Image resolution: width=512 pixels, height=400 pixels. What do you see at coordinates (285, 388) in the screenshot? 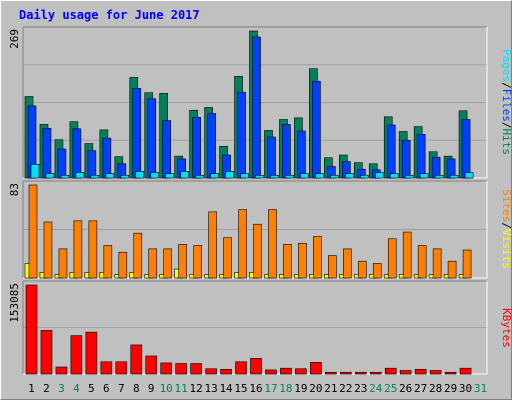
I see `x-tick-label: 18` at bounding box center [285, 388].